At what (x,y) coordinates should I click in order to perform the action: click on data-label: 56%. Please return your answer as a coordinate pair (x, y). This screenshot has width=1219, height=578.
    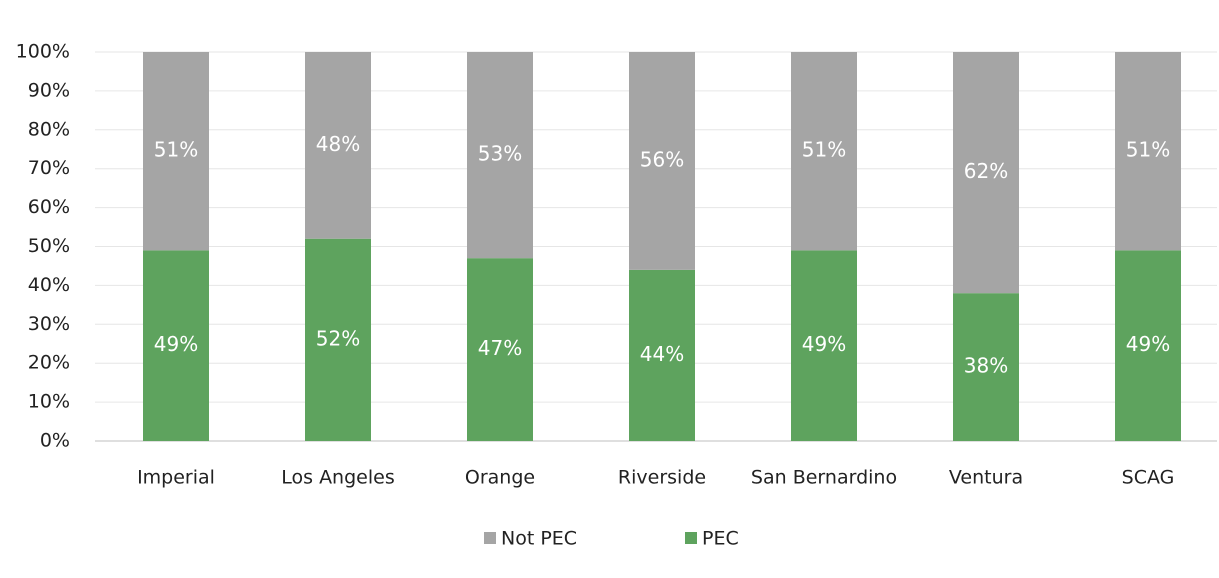
    Looking at the image, I should click on (662, 159).